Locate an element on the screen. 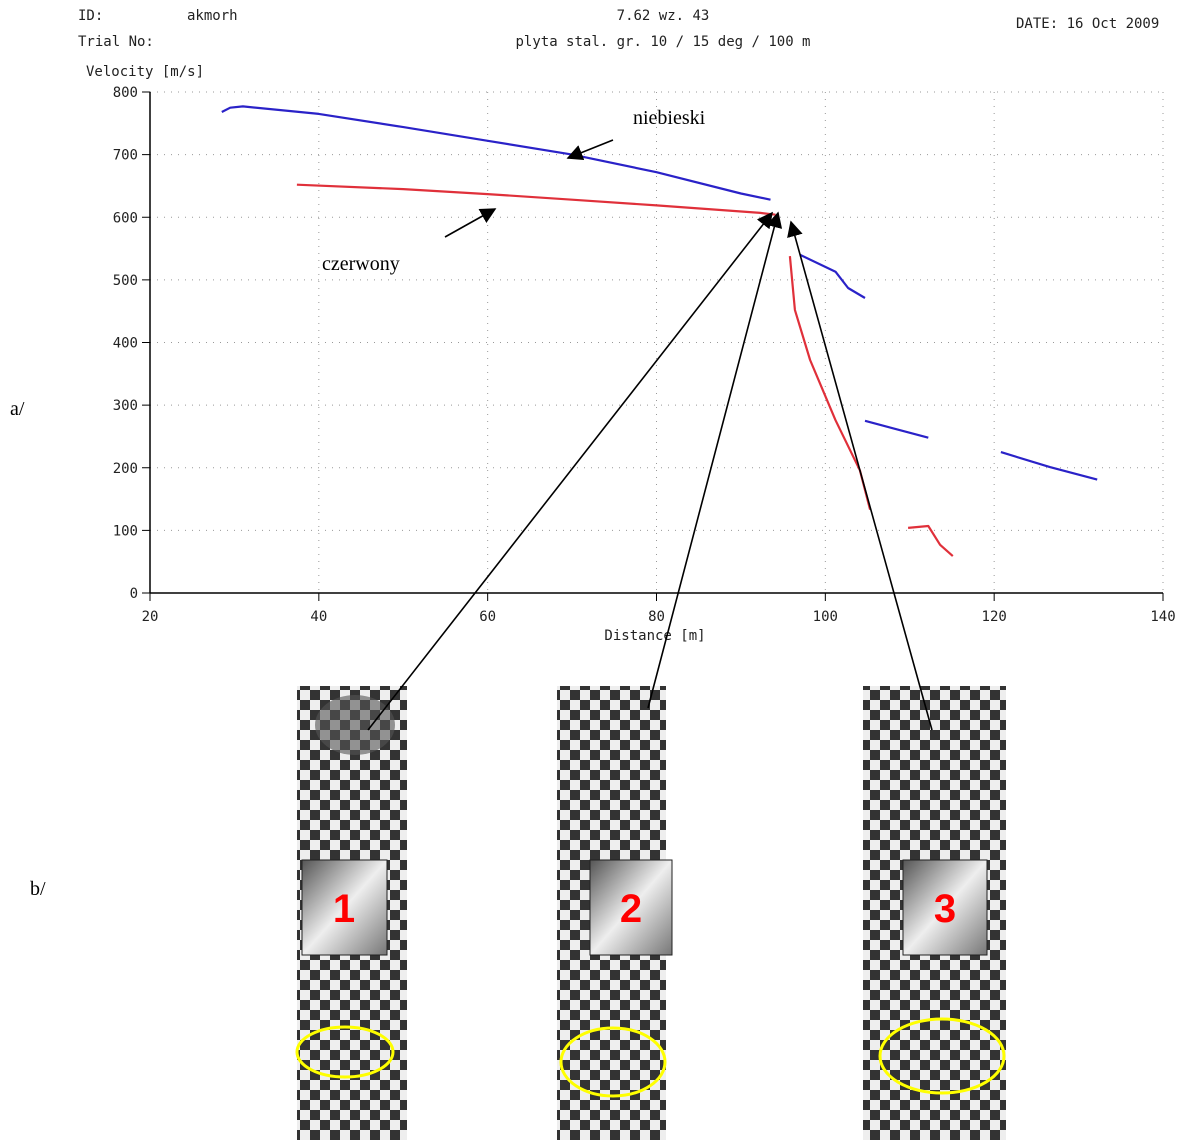 The width and height of the screenshot is (1204, 1140). panel-label: b/ is located at coordinates (38, 889).